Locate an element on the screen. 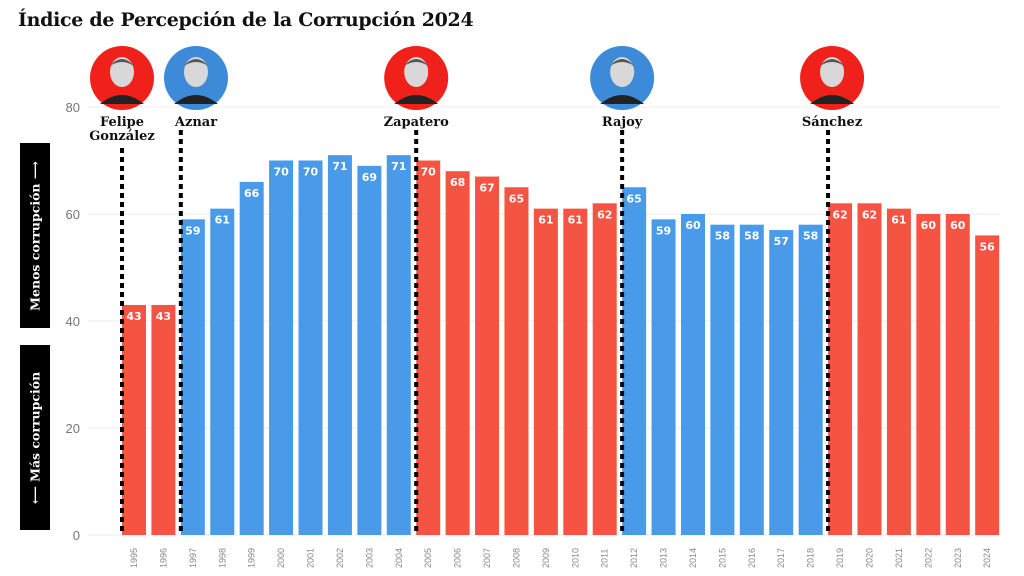  bar-1999 is located at coordinates (251, 358).